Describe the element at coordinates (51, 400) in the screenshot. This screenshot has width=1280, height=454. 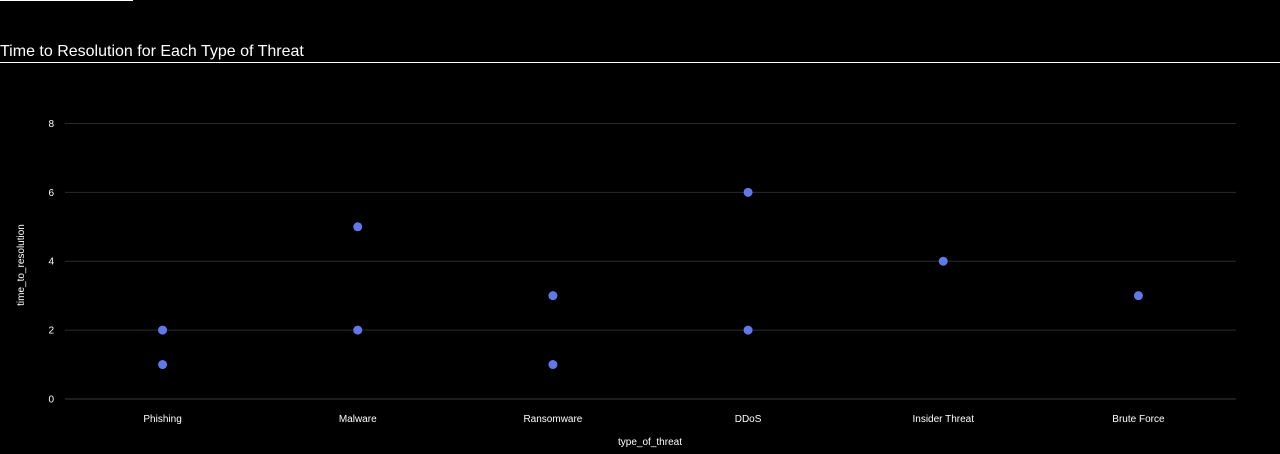
I see `y-tick-label: 0` at that location.